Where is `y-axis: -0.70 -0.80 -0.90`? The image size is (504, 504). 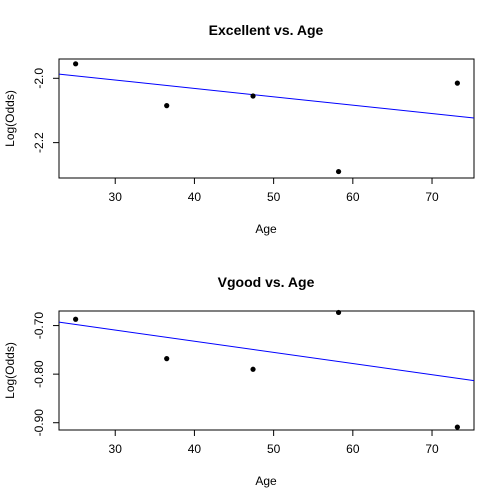 y-axis: -0.70 -0.80 -0.90 is located at coordinates (45, 374).